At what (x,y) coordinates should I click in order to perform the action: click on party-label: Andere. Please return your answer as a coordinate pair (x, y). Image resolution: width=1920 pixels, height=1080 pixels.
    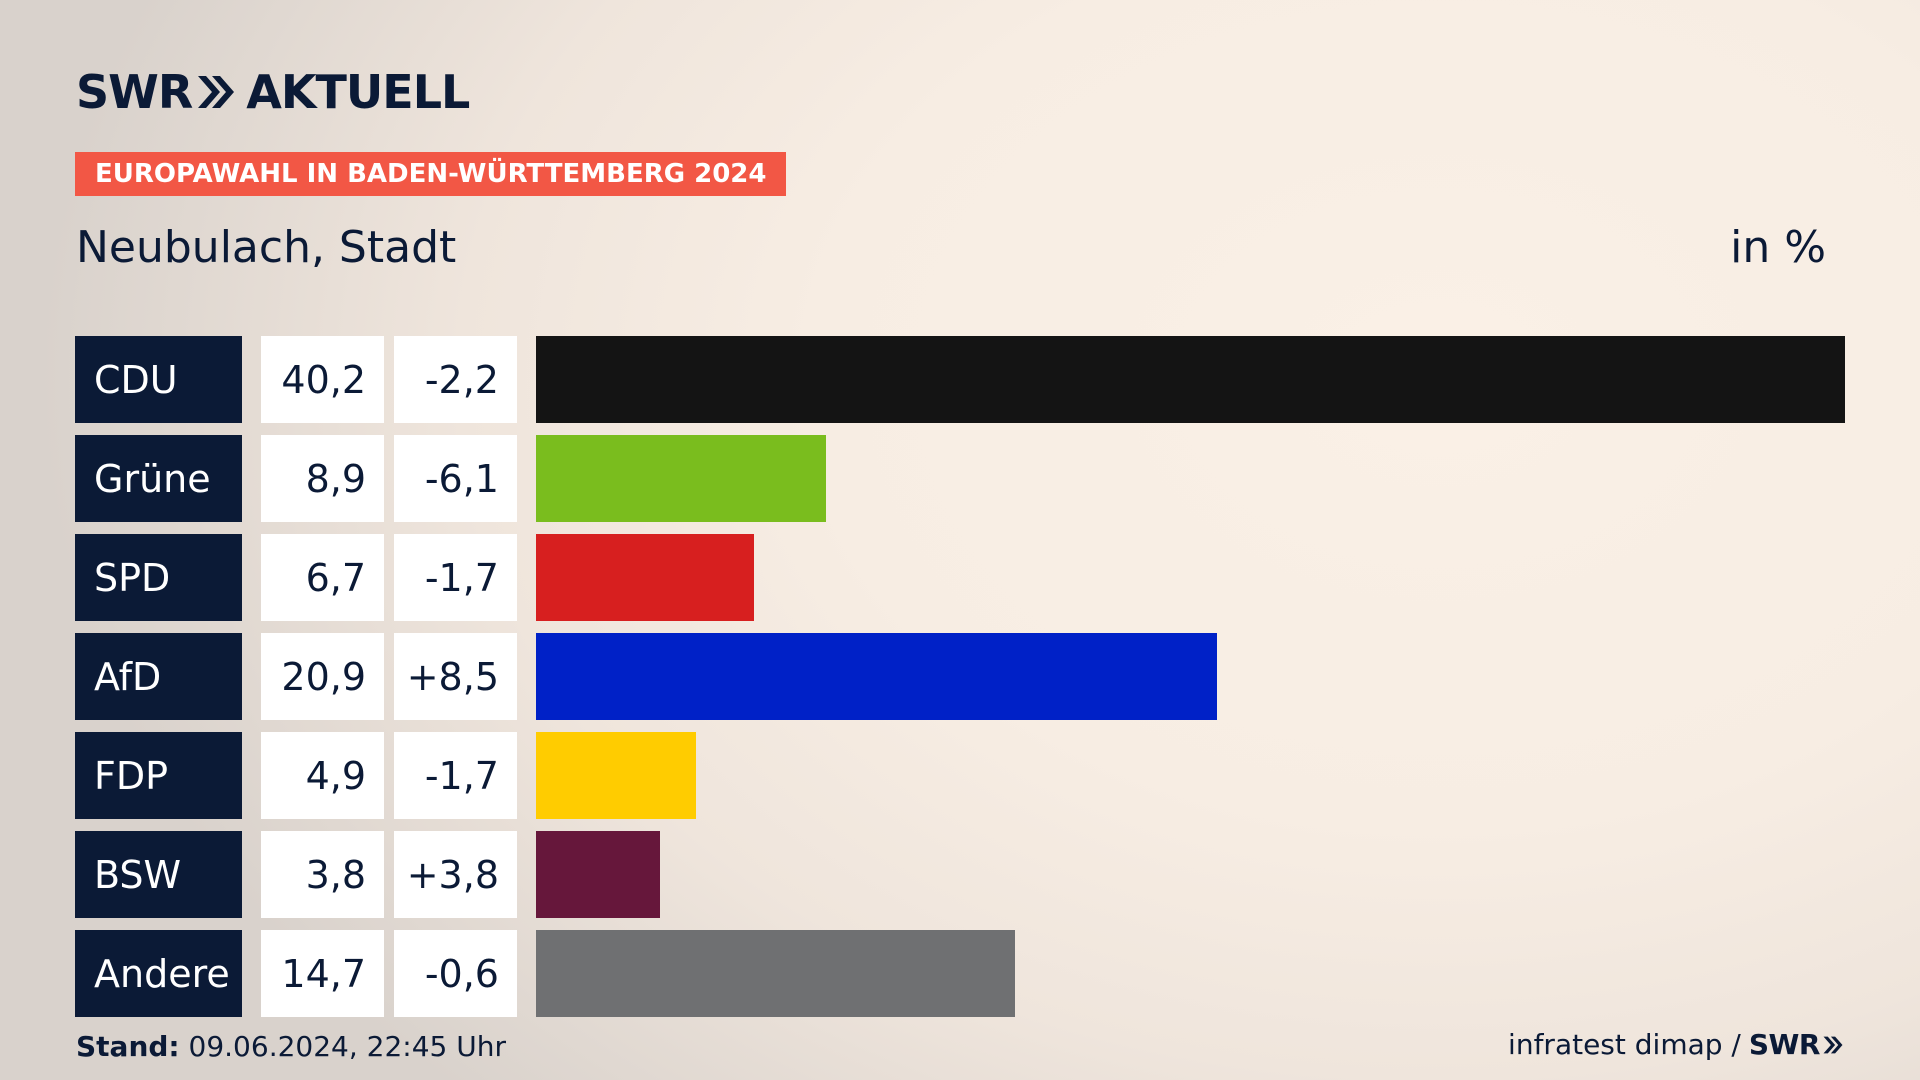
    Looking at the image, I should click on (158, 973).